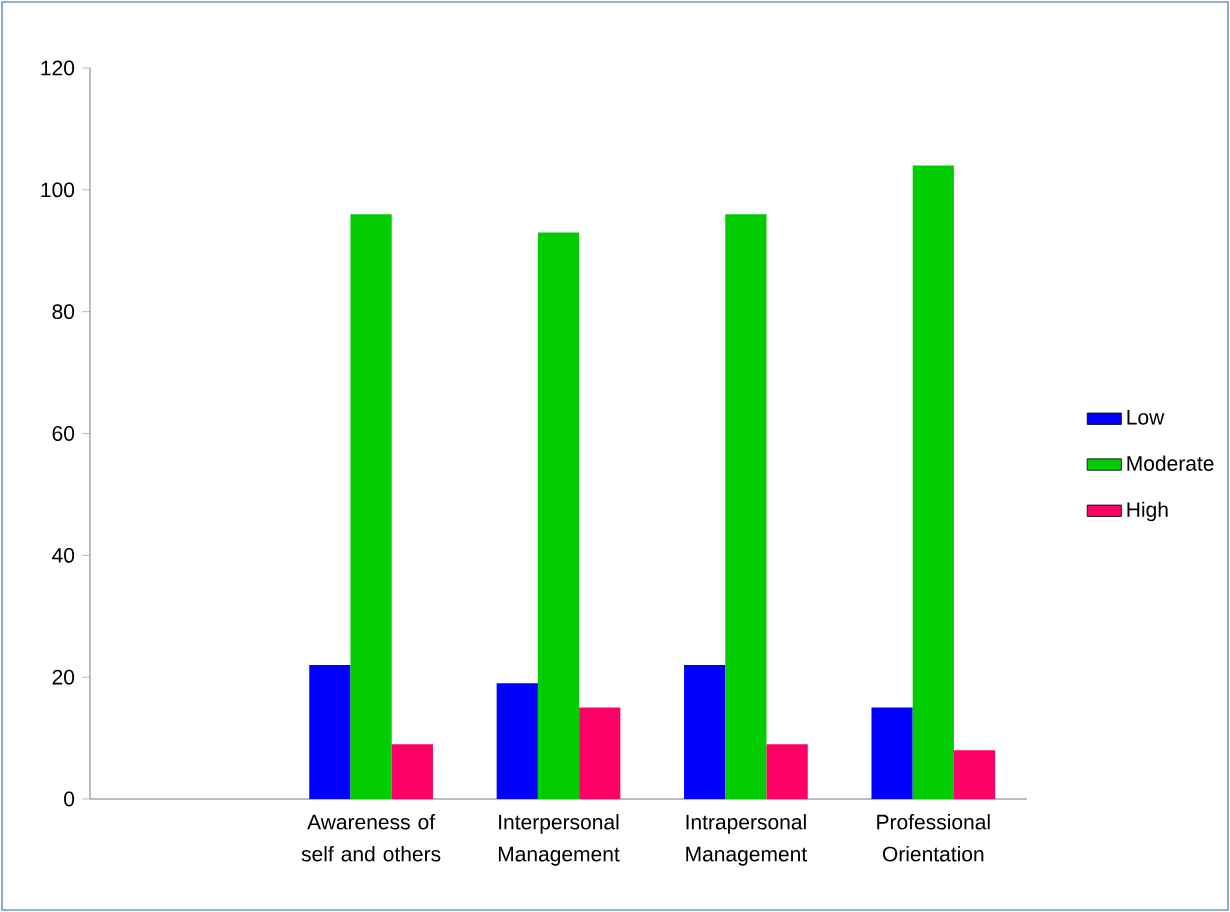 The width and height of the screenshot is (1230, 912). I want to click on x-tick-label: Interpersonal Management, so click(559, 840).